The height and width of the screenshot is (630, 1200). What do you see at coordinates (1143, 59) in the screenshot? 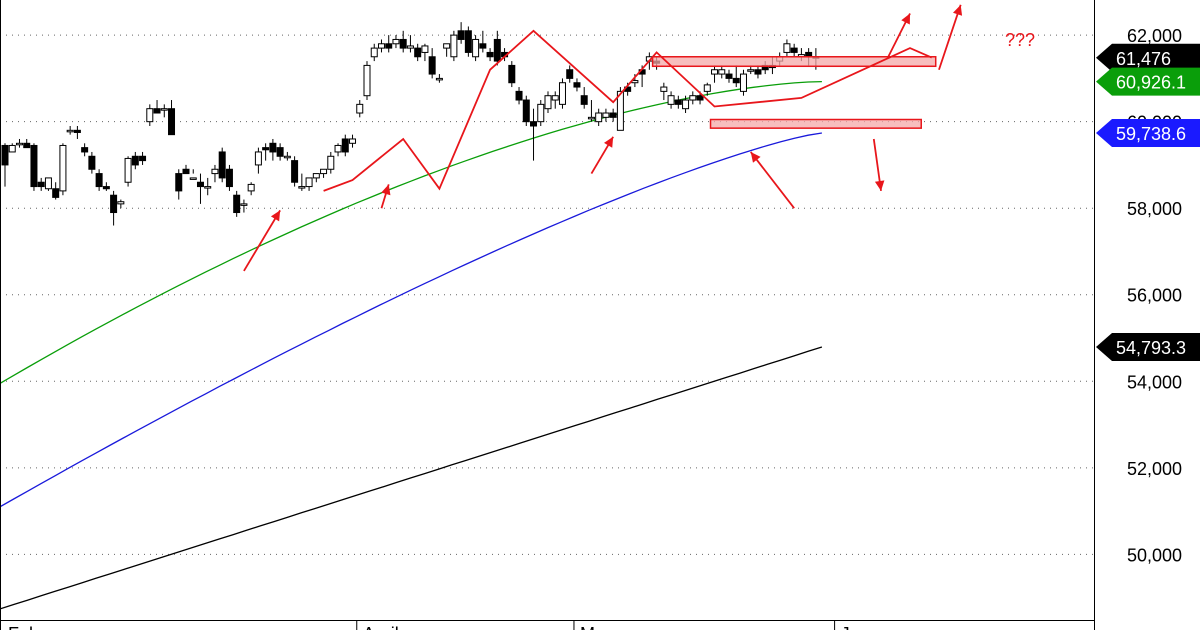
I see `last-price-label-text: 61,476` at bounding box center [1143, 59].